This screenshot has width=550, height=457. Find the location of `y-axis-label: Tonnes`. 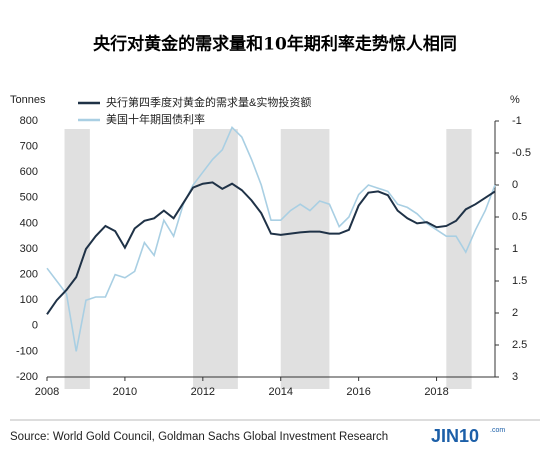

y-axis-label: Tonnes is located at coordinates (28, 100).